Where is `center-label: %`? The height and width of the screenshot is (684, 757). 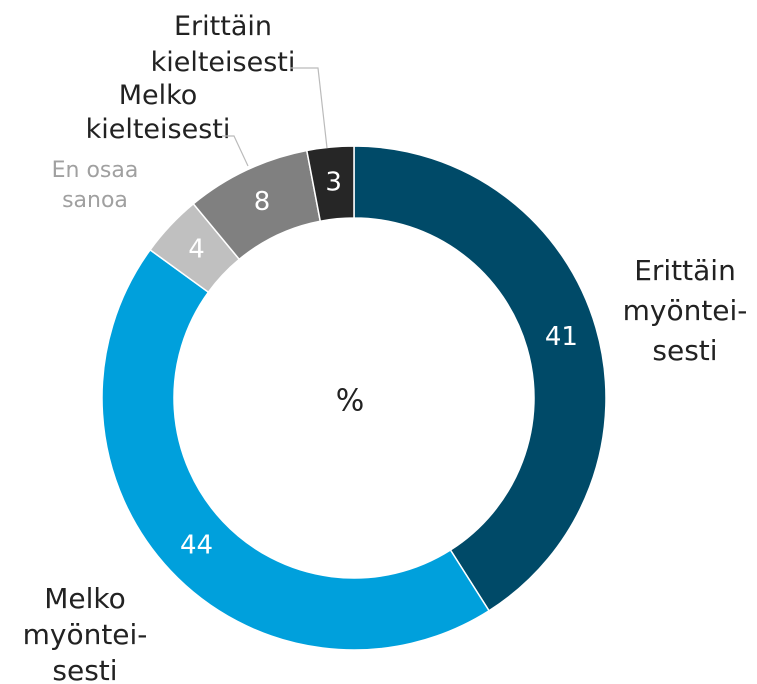 center-label: % is located at coordinates (350, 401).